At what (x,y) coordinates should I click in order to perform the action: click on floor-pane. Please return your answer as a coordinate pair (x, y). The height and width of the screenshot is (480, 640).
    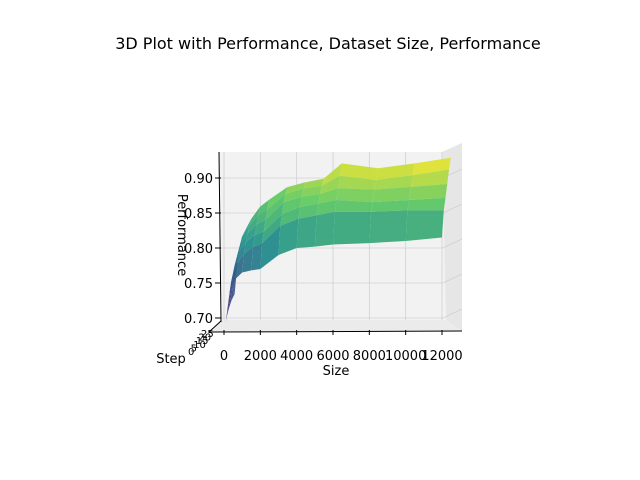
    Looking at the image, I should click on (335, 326).